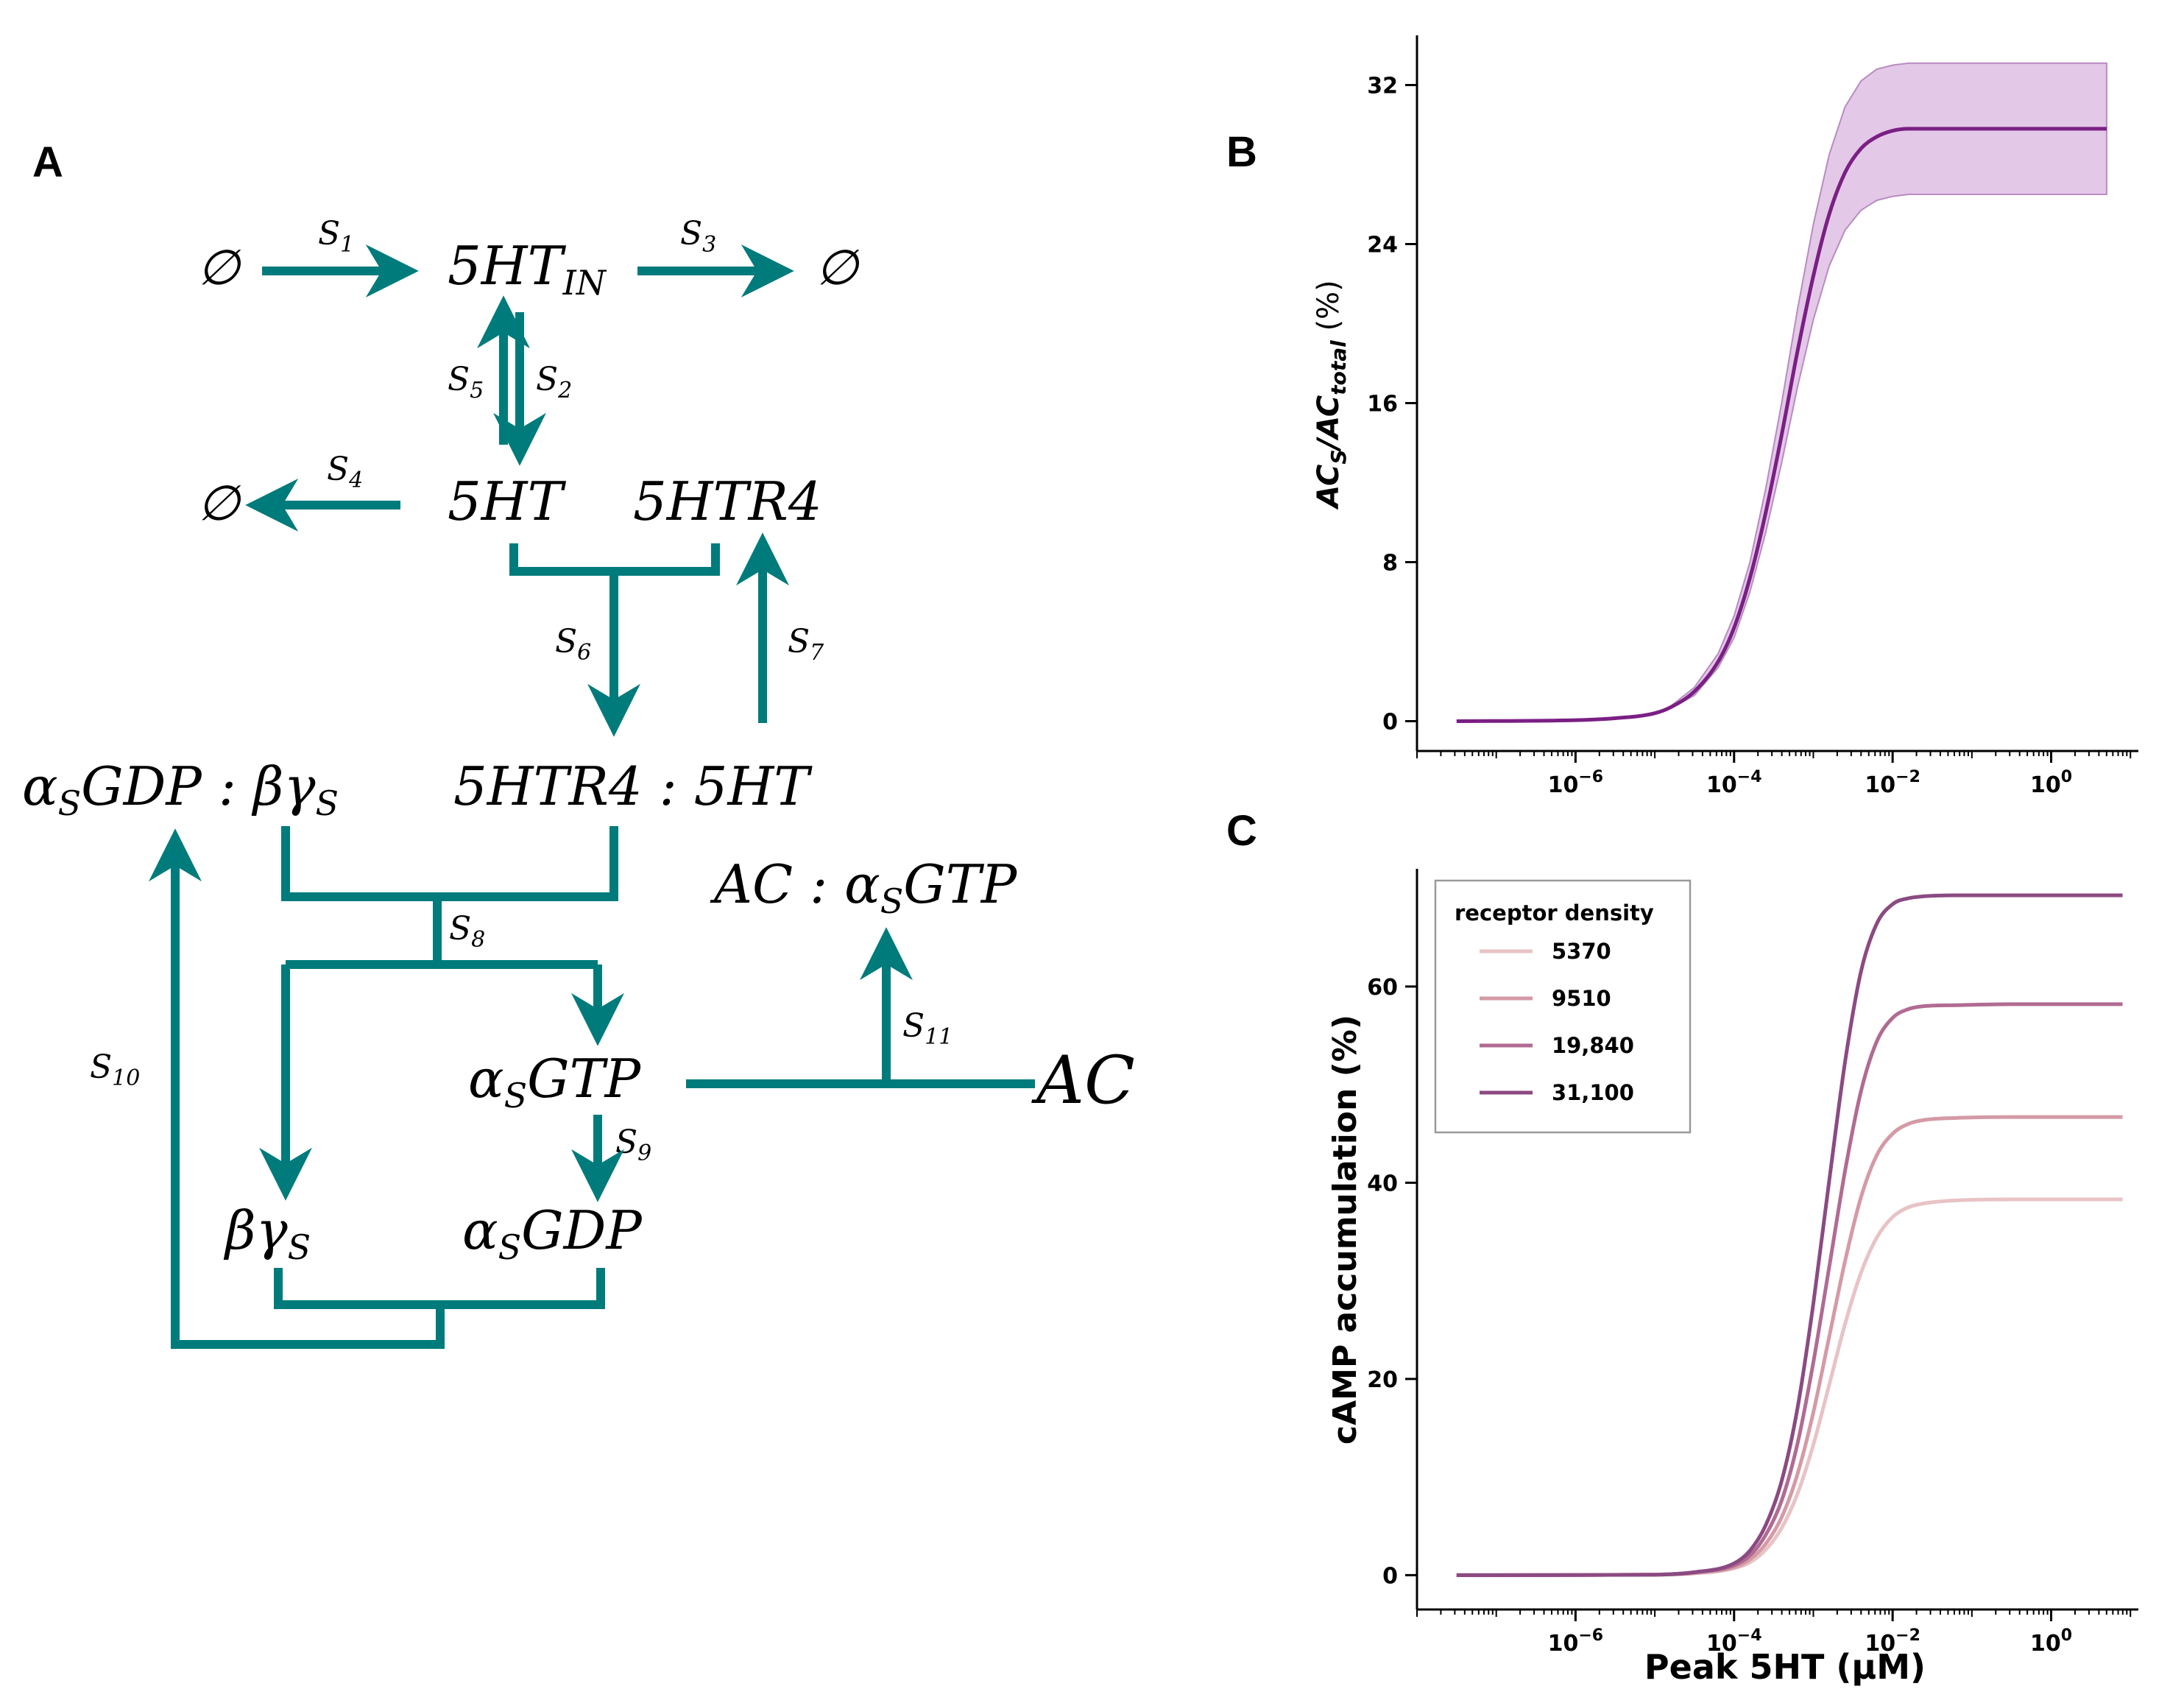 The image size is (2184, 1703). I want to click on legend-items: 5370 9510 19,840 31,100, so click(1557, 1022).